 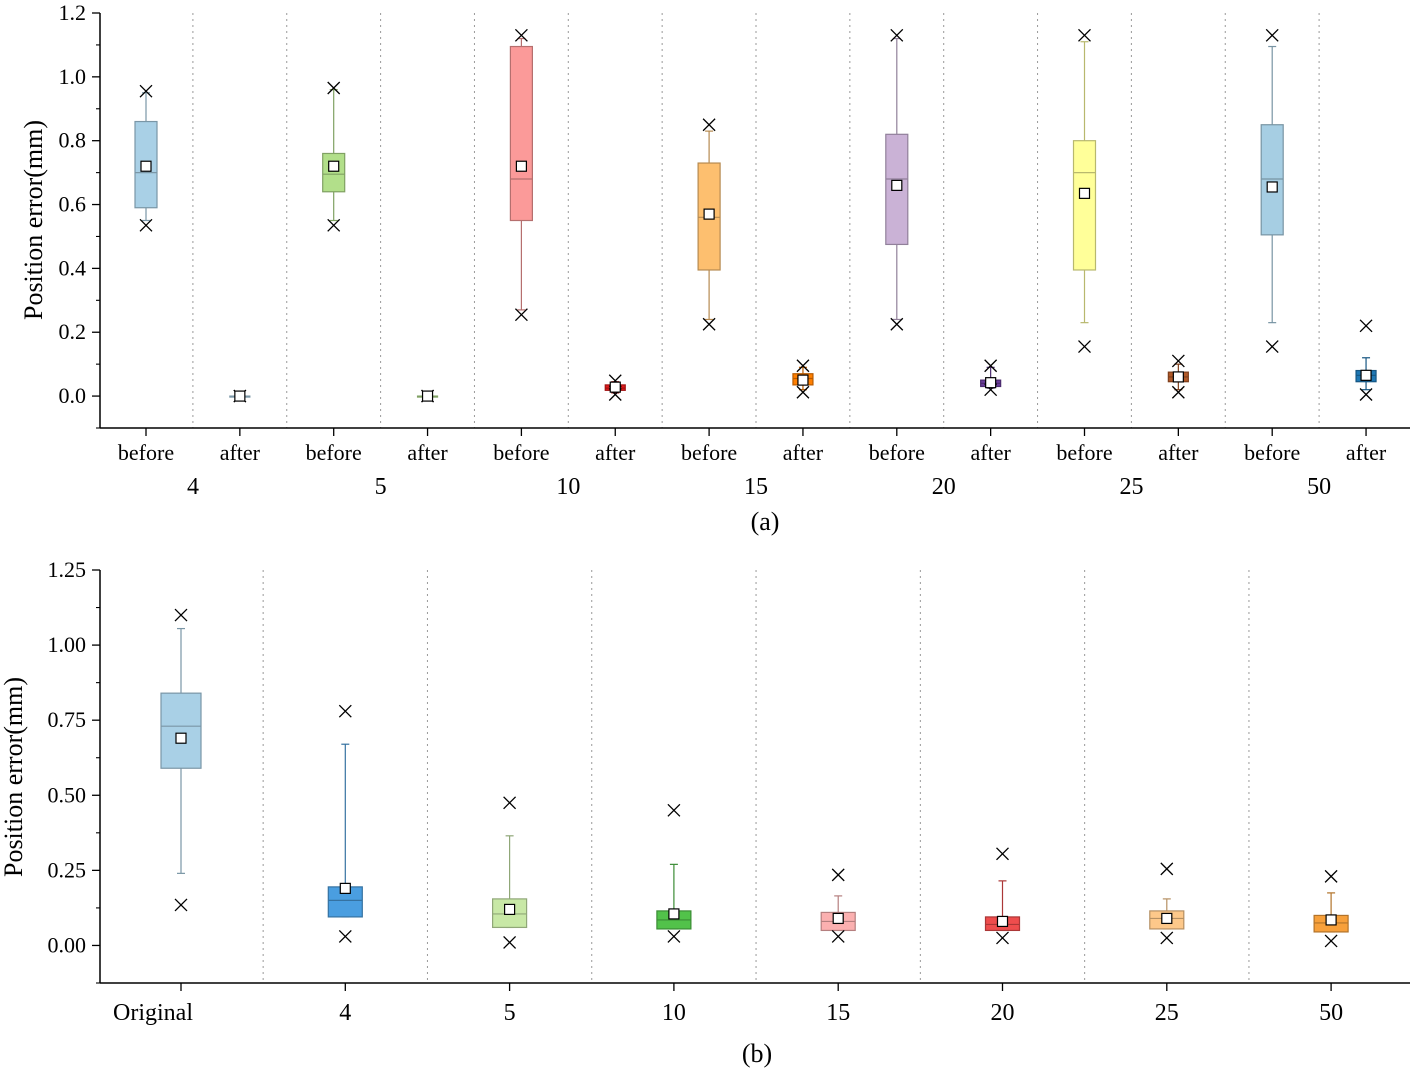 What do you see at coordinates (765, 521) in the screenshot?
I see `panel-a-caption: (a)` at bounding box center [765, 521].